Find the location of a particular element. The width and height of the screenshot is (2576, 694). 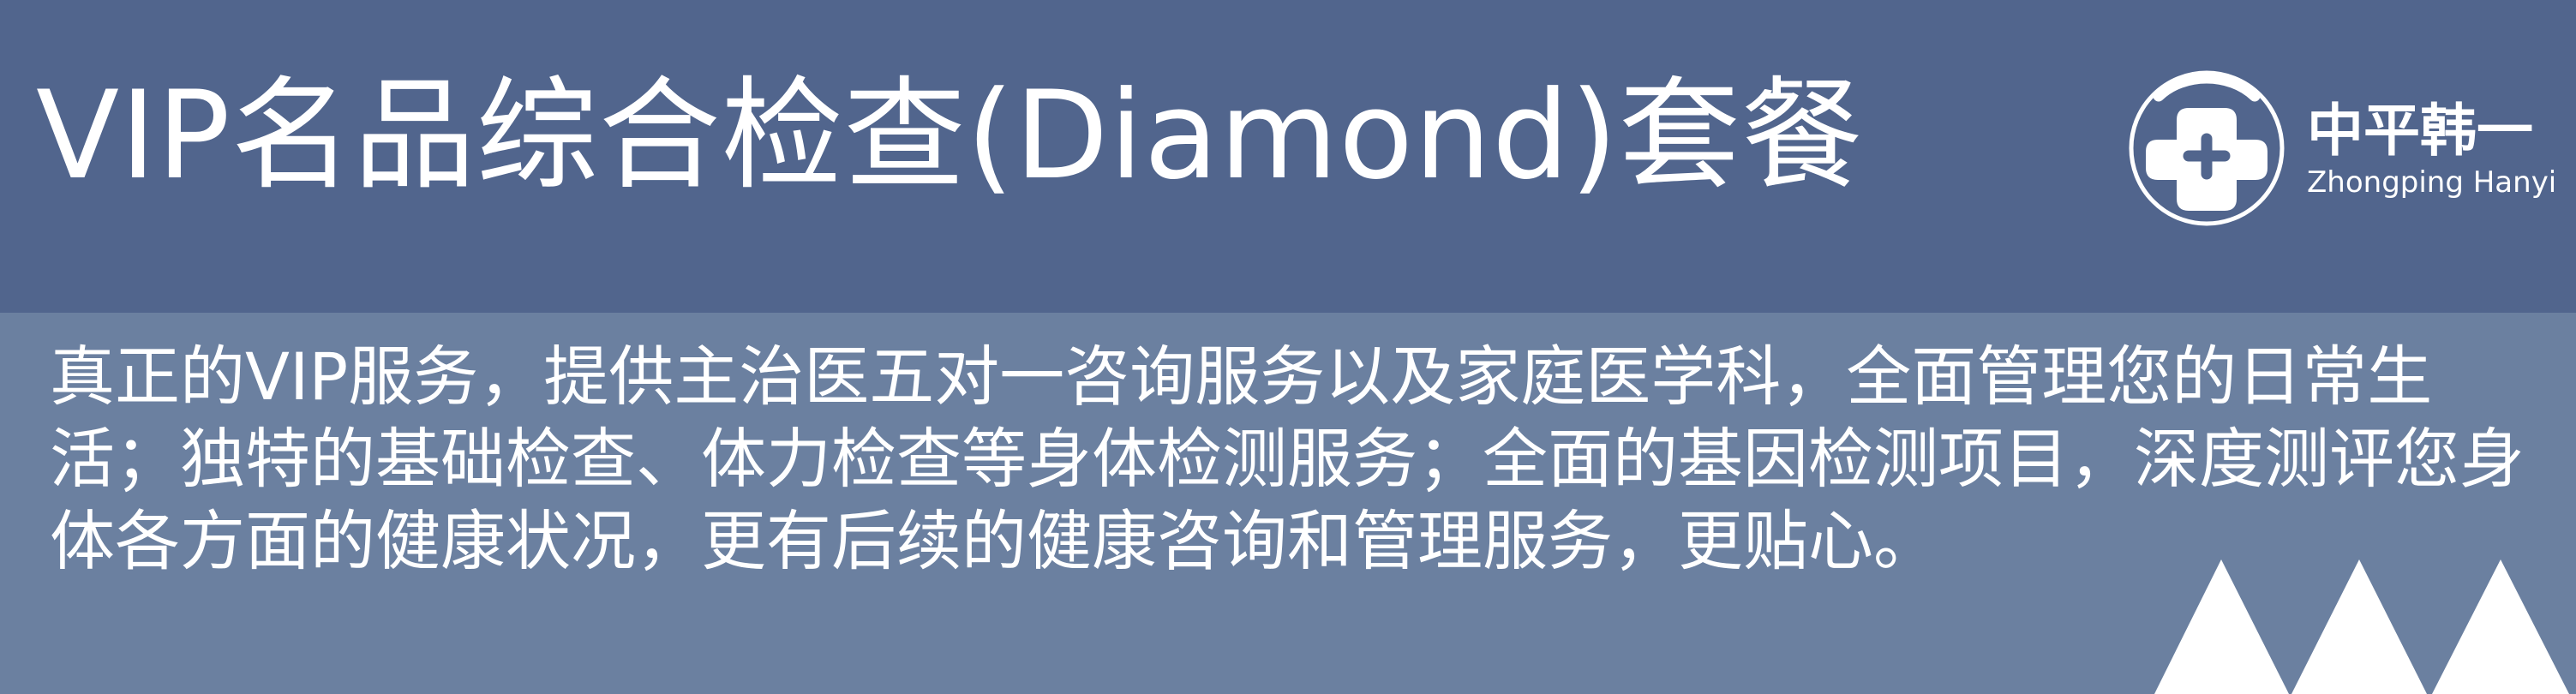

medical-cross-icon is located at coordinates (2207, 148).